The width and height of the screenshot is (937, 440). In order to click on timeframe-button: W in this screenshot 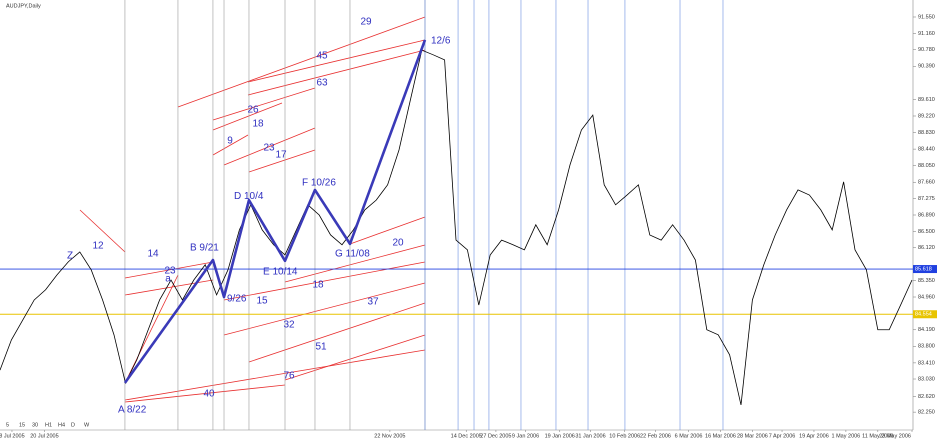, I will do `click(87, 425)`.